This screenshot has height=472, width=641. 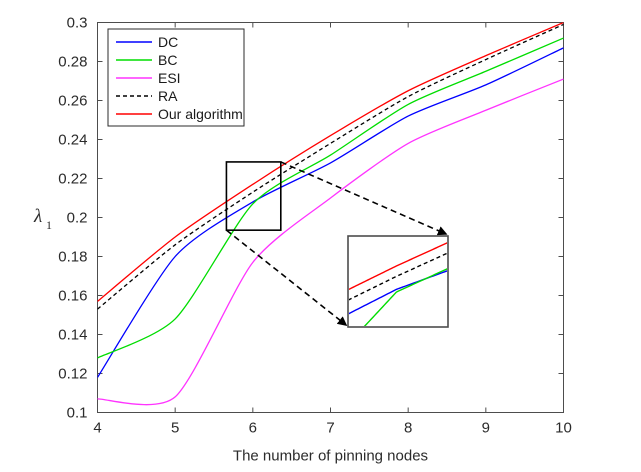 What do you see at coordinates (330, 428) in the screenshot?
I see `x-tick-label: 7` at bounding box center [330, 428].